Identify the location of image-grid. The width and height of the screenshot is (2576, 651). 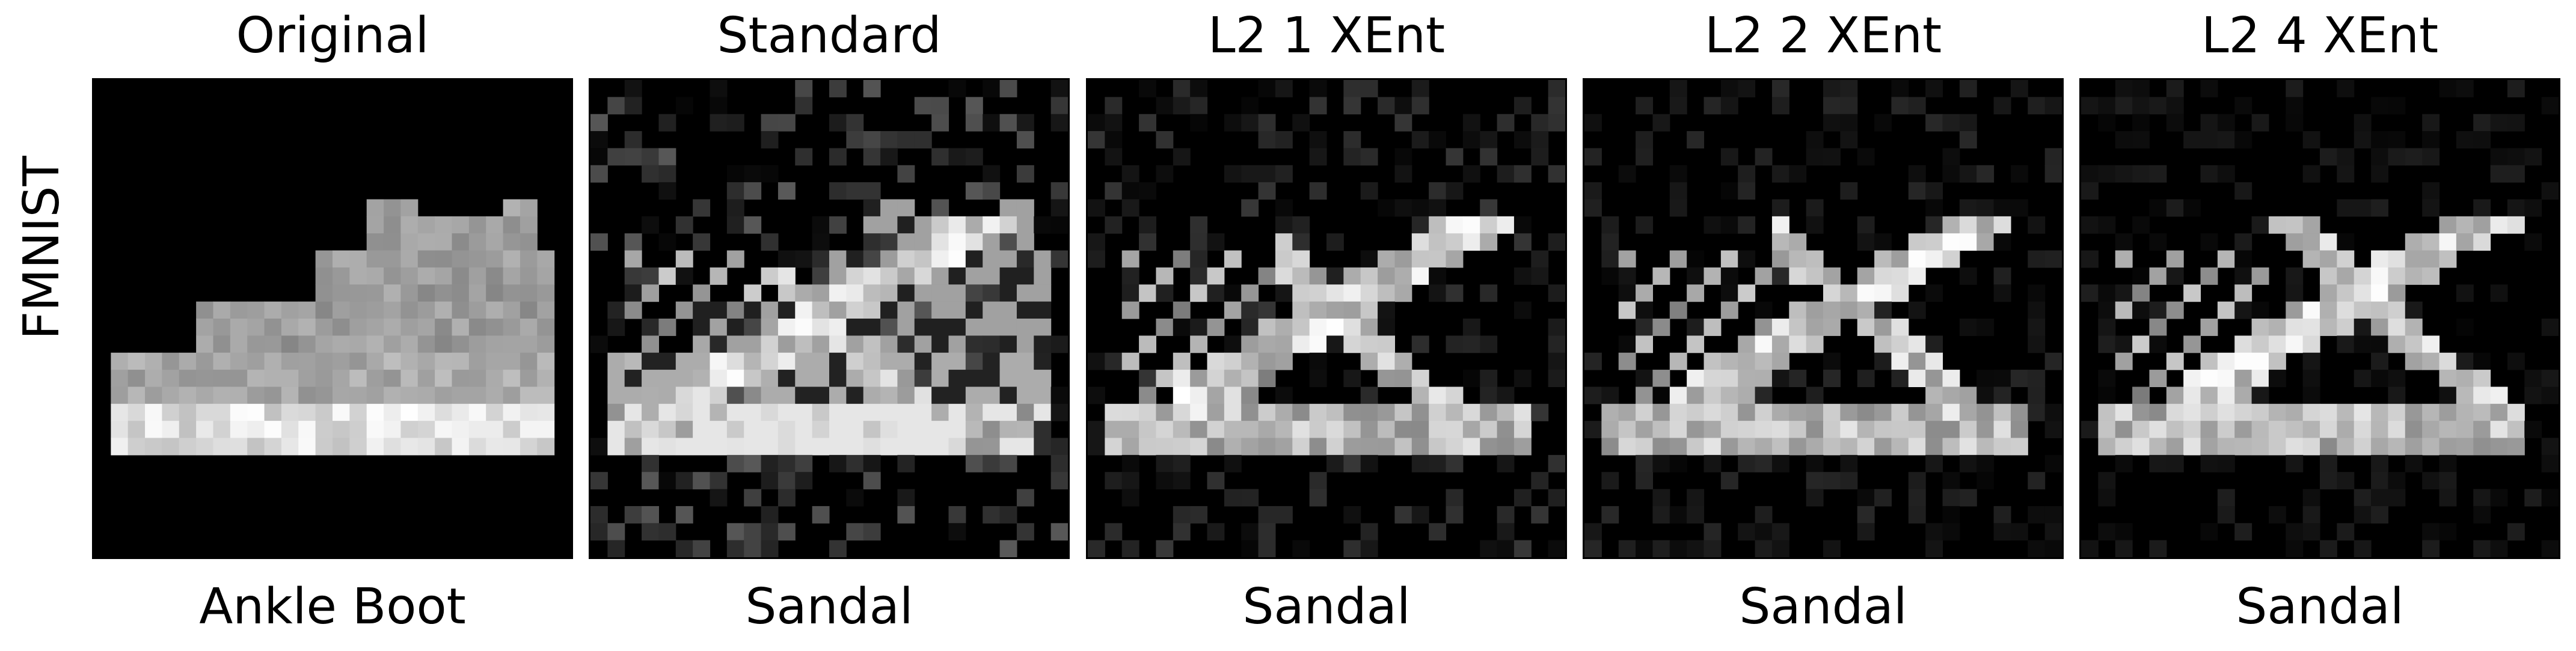
(333, 327).